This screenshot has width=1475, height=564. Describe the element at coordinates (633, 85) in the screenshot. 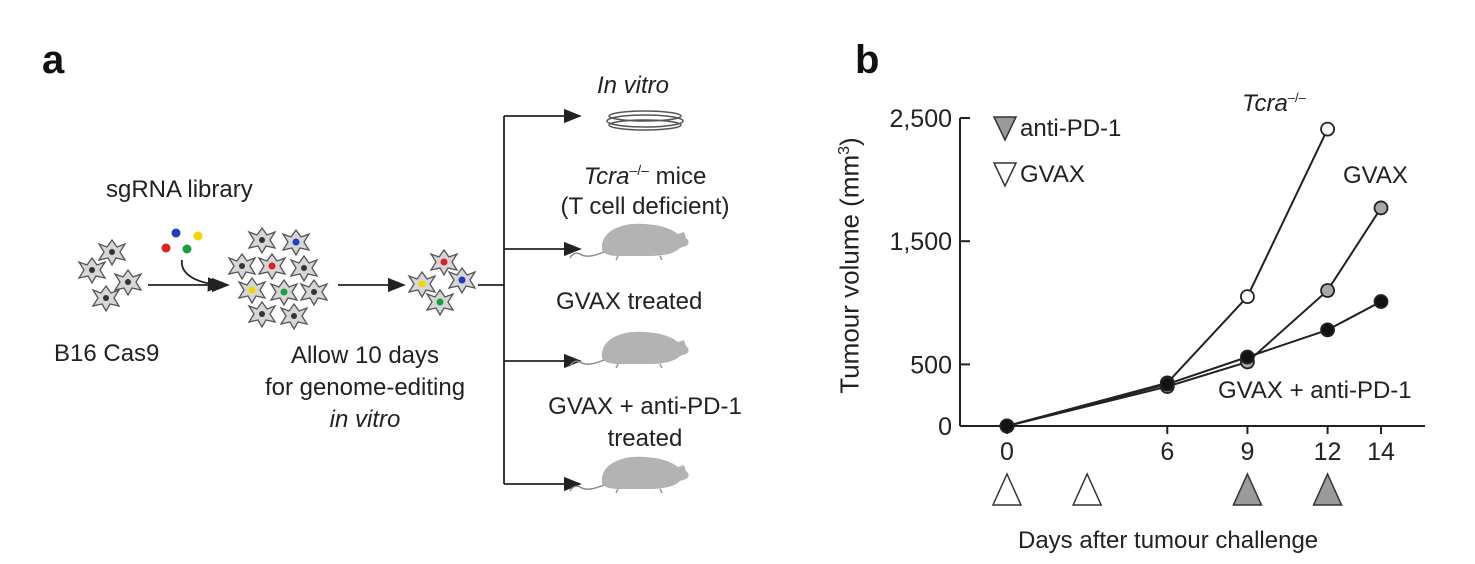

I see `in-vitro-label: In vitro` at that location.